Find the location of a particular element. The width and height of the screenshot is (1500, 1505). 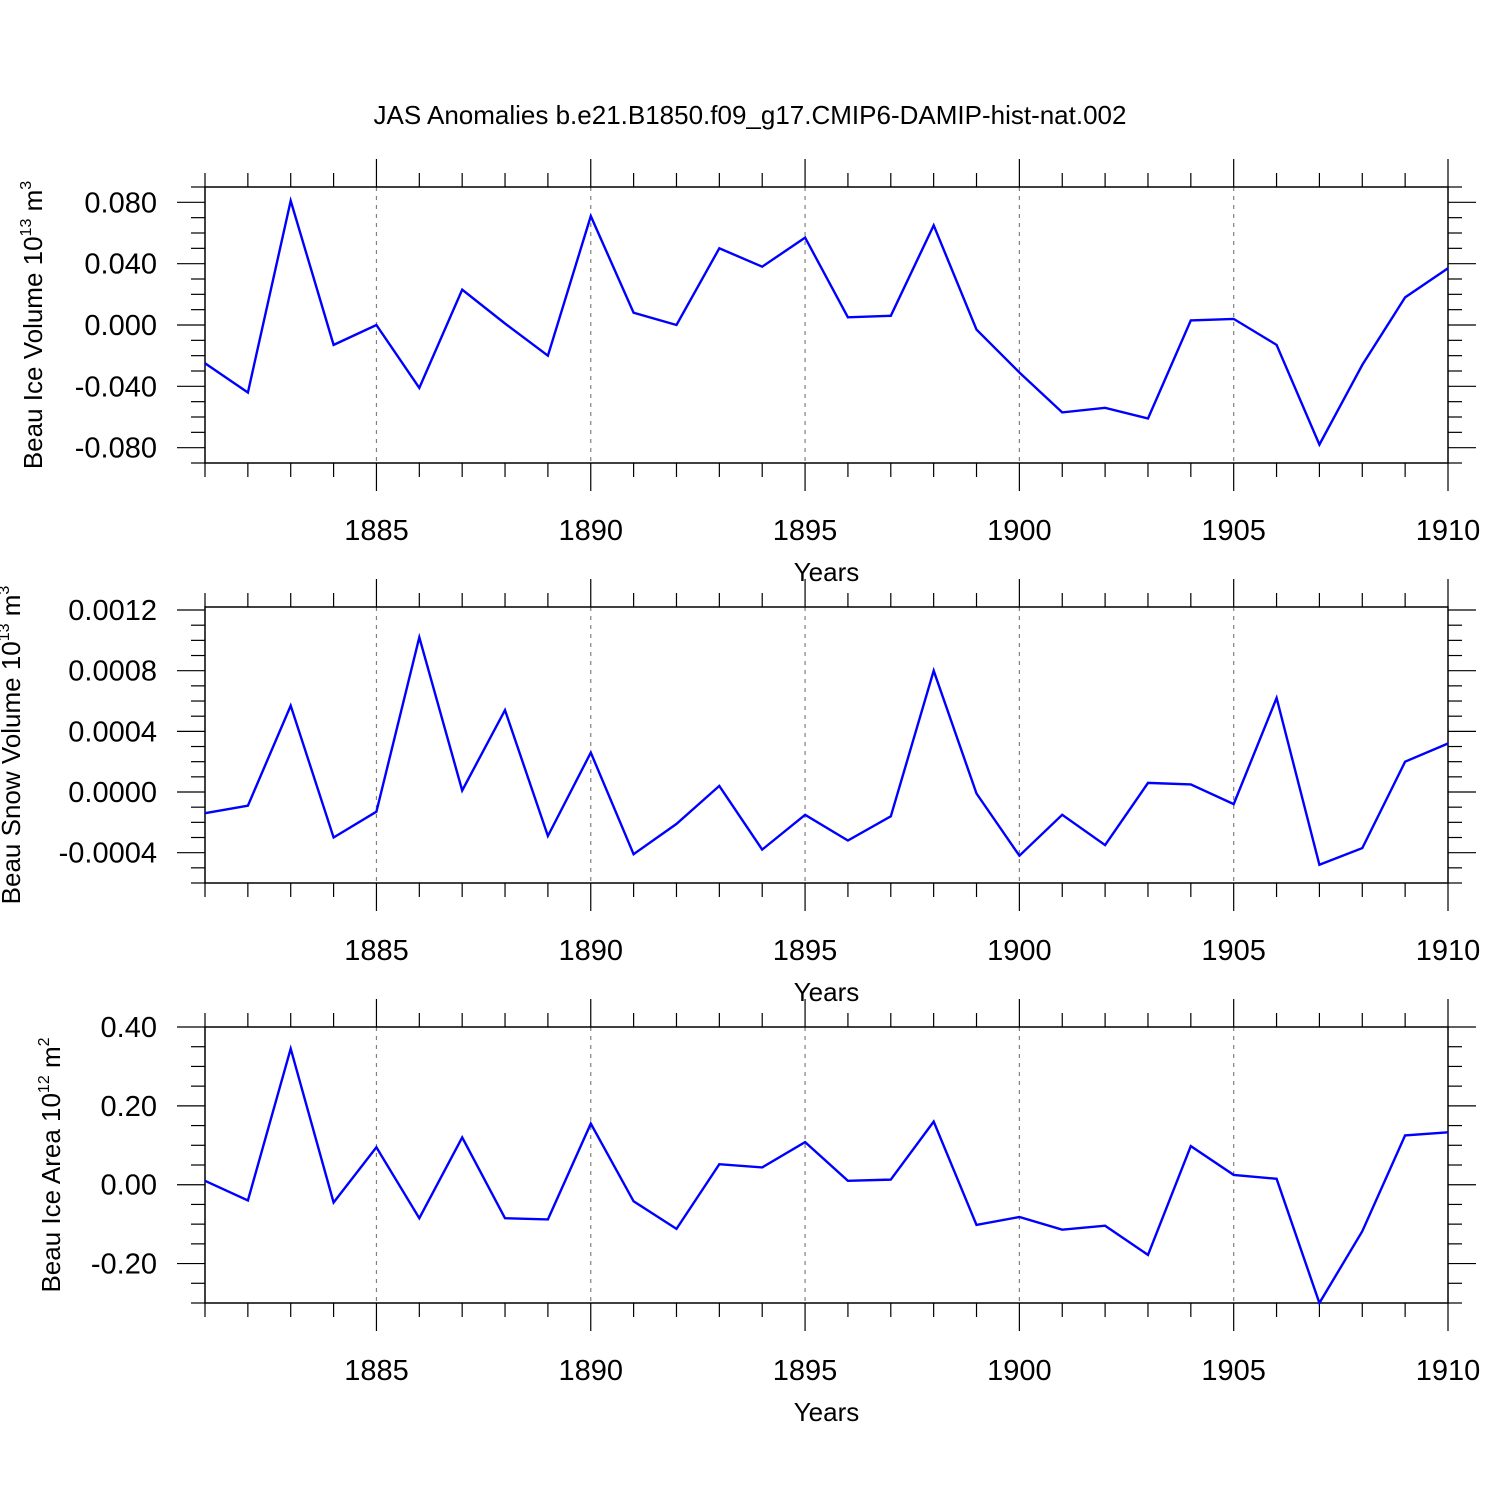

y-tick-label: 0.0008 is located at coordinates (112, 672).